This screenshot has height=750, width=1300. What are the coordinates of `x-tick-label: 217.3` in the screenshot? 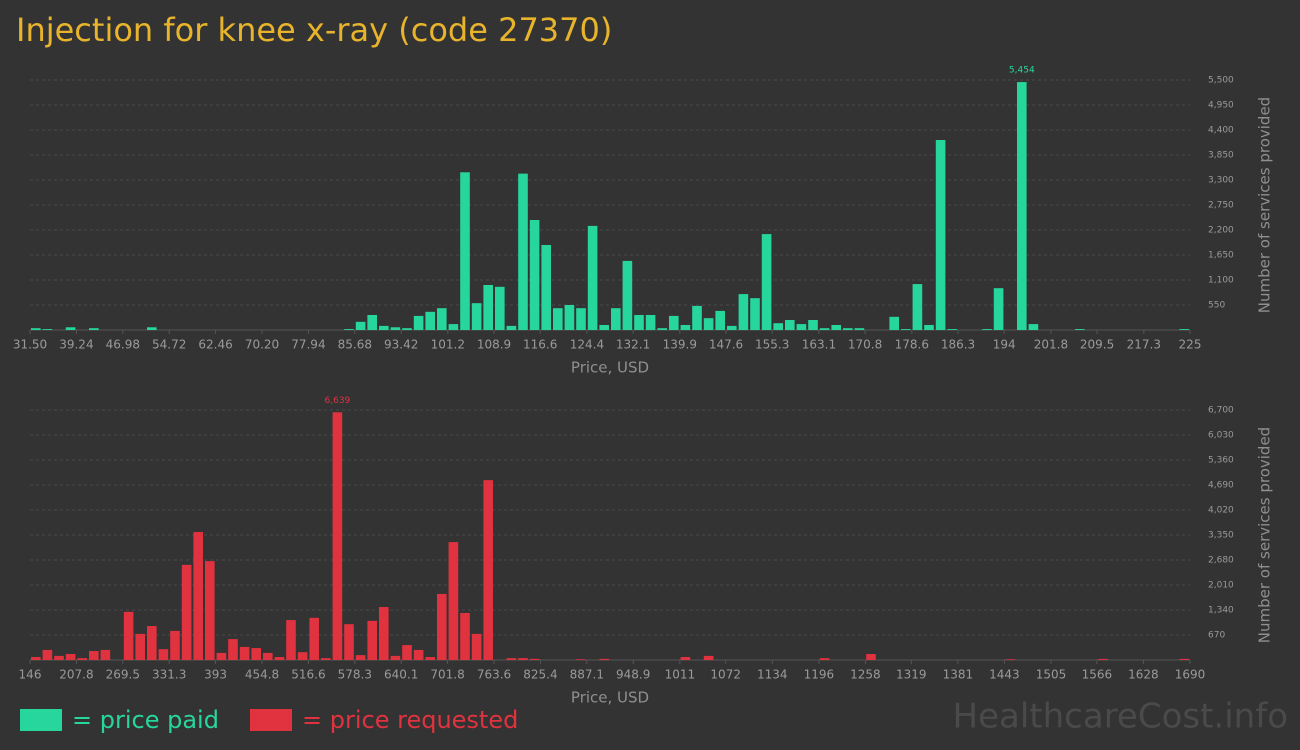 It's located at (1144, 345).